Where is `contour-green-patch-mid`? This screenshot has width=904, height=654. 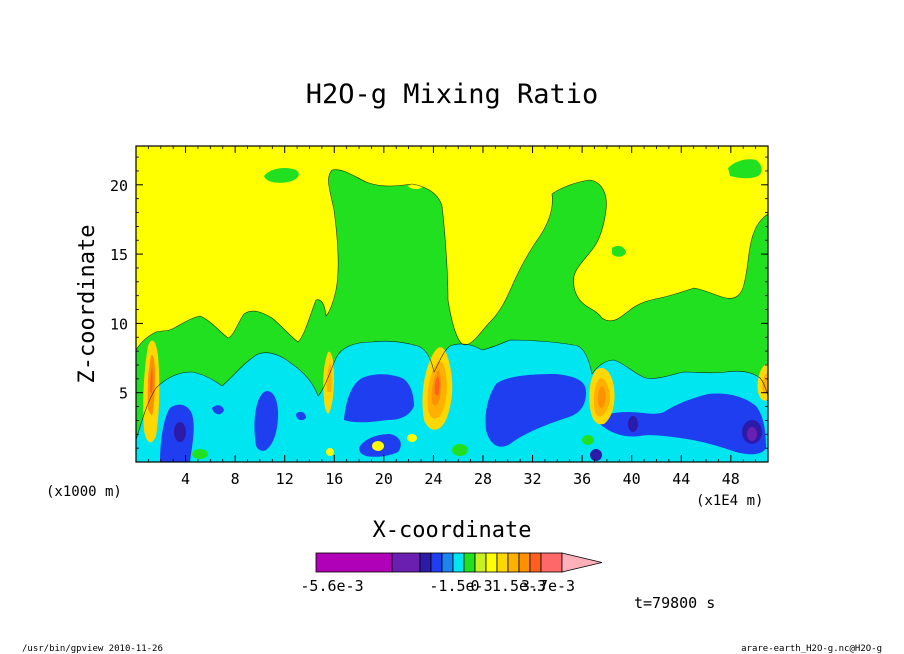
contour-green-patch-mid is located at coordinates (619, 251).